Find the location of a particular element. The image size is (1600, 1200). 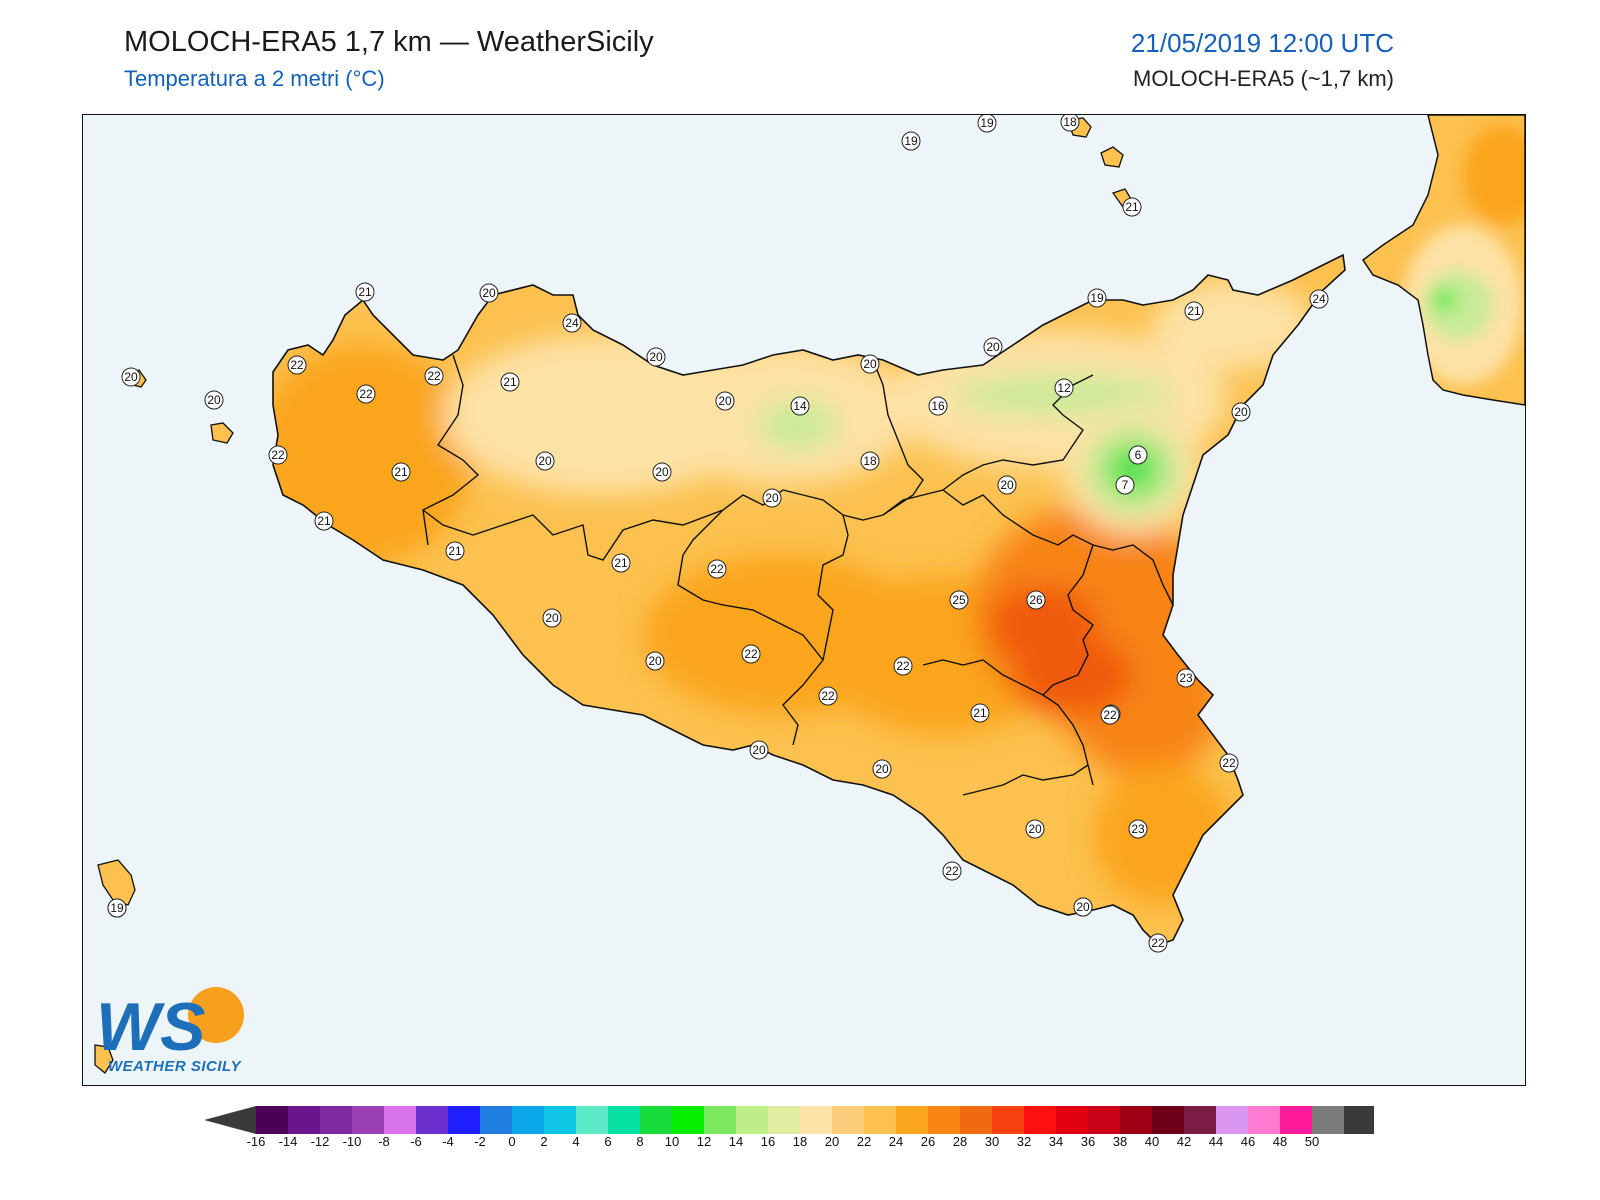

colorbar-tick-label: -8 is located at coordinates (384, 1140).